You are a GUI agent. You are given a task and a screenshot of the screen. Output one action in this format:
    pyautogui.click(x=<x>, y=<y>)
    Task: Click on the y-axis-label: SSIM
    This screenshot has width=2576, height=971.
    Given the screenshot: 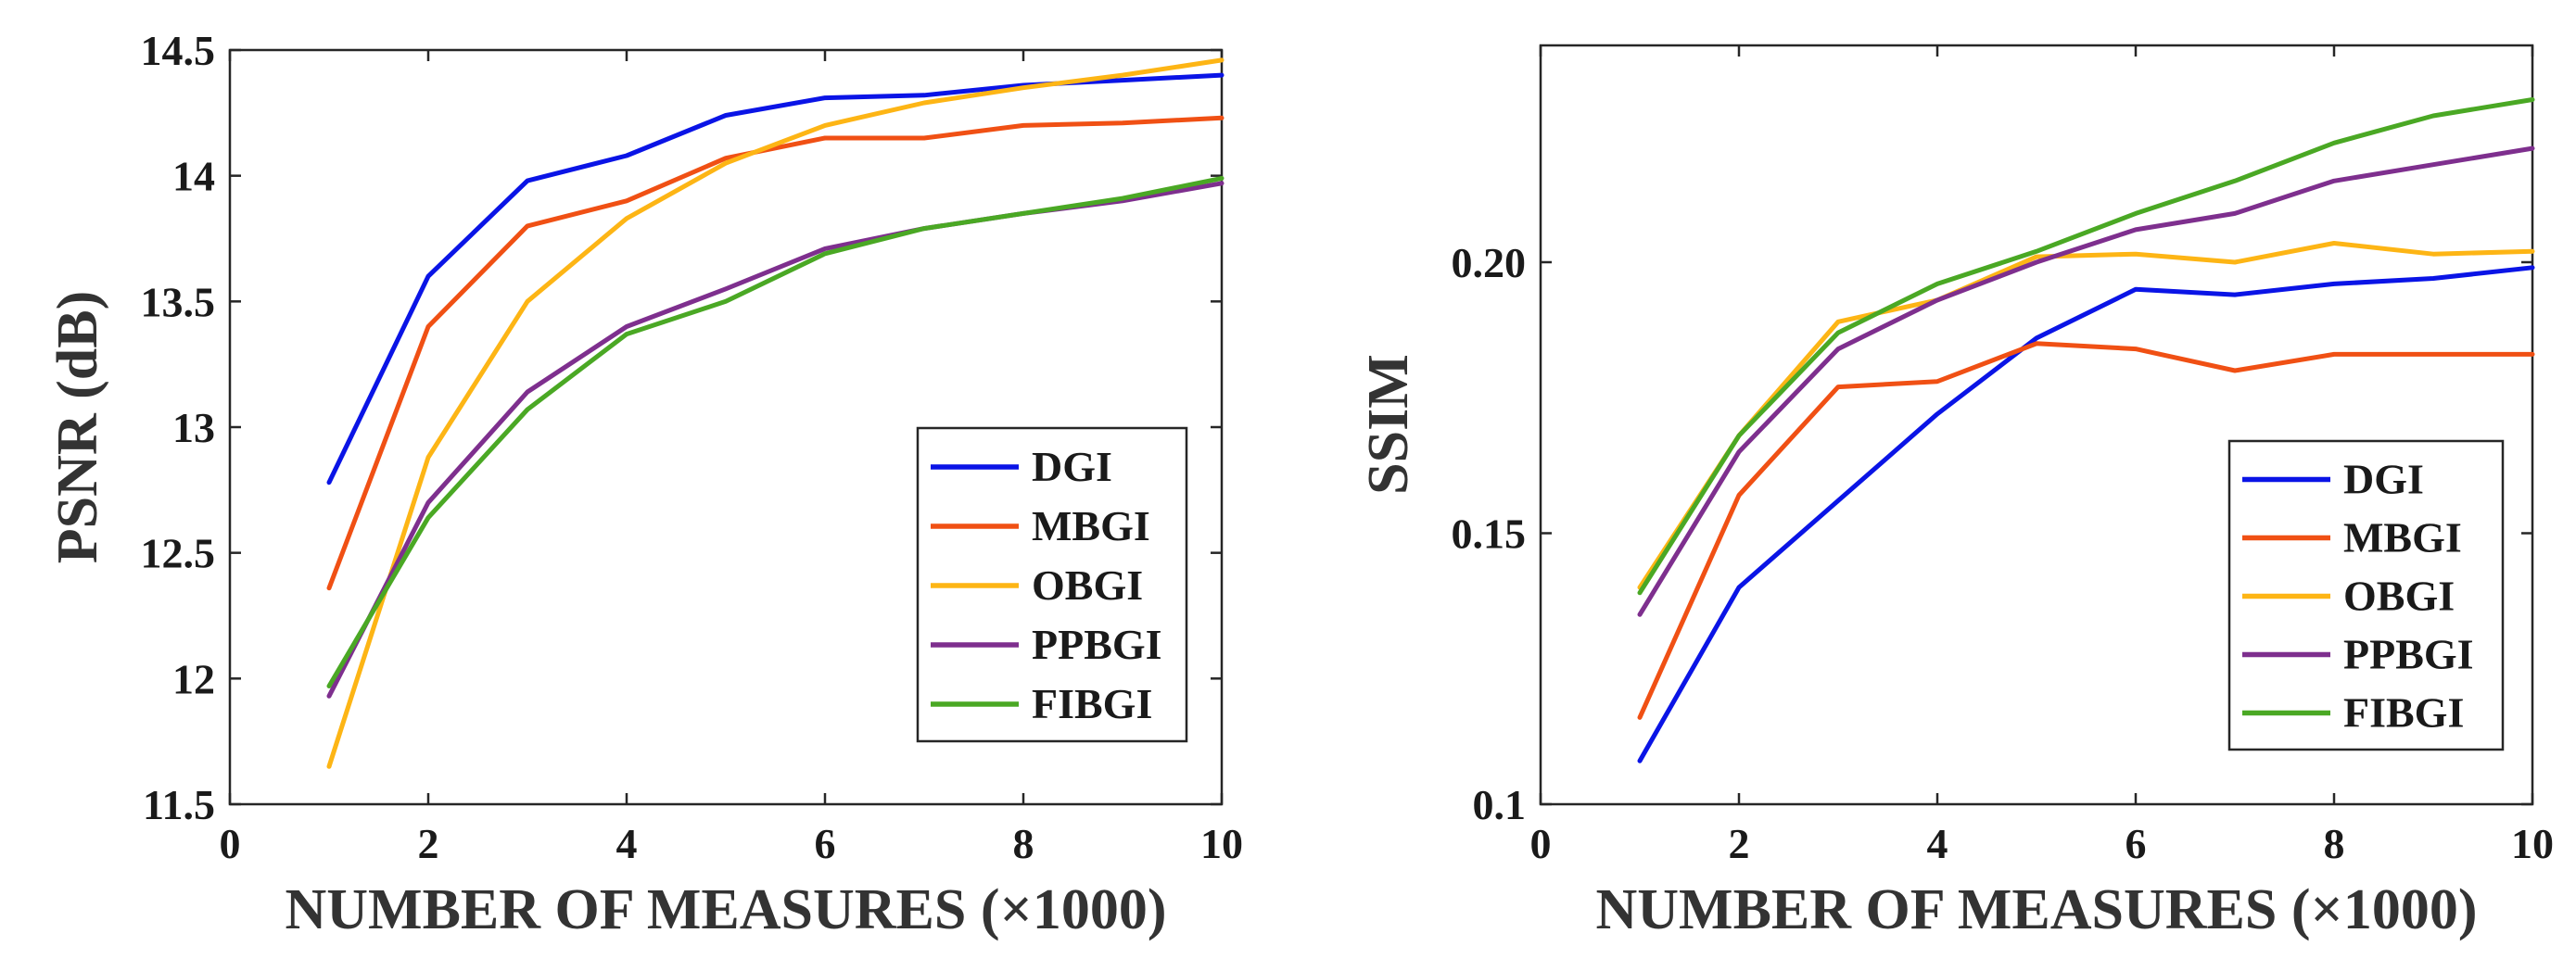 What is the action you would take?
    pyautogui.click(x=1388, y=425)
    